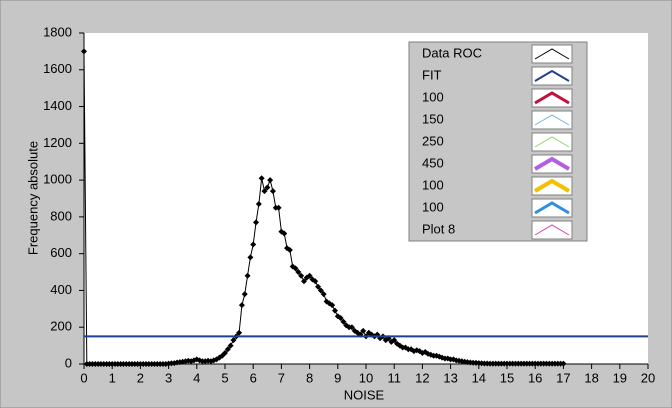  What do you see at coordinates (438, 228) in the screenshot?
I see `legend-label: Plot 8` at bounding box center [438, 228].